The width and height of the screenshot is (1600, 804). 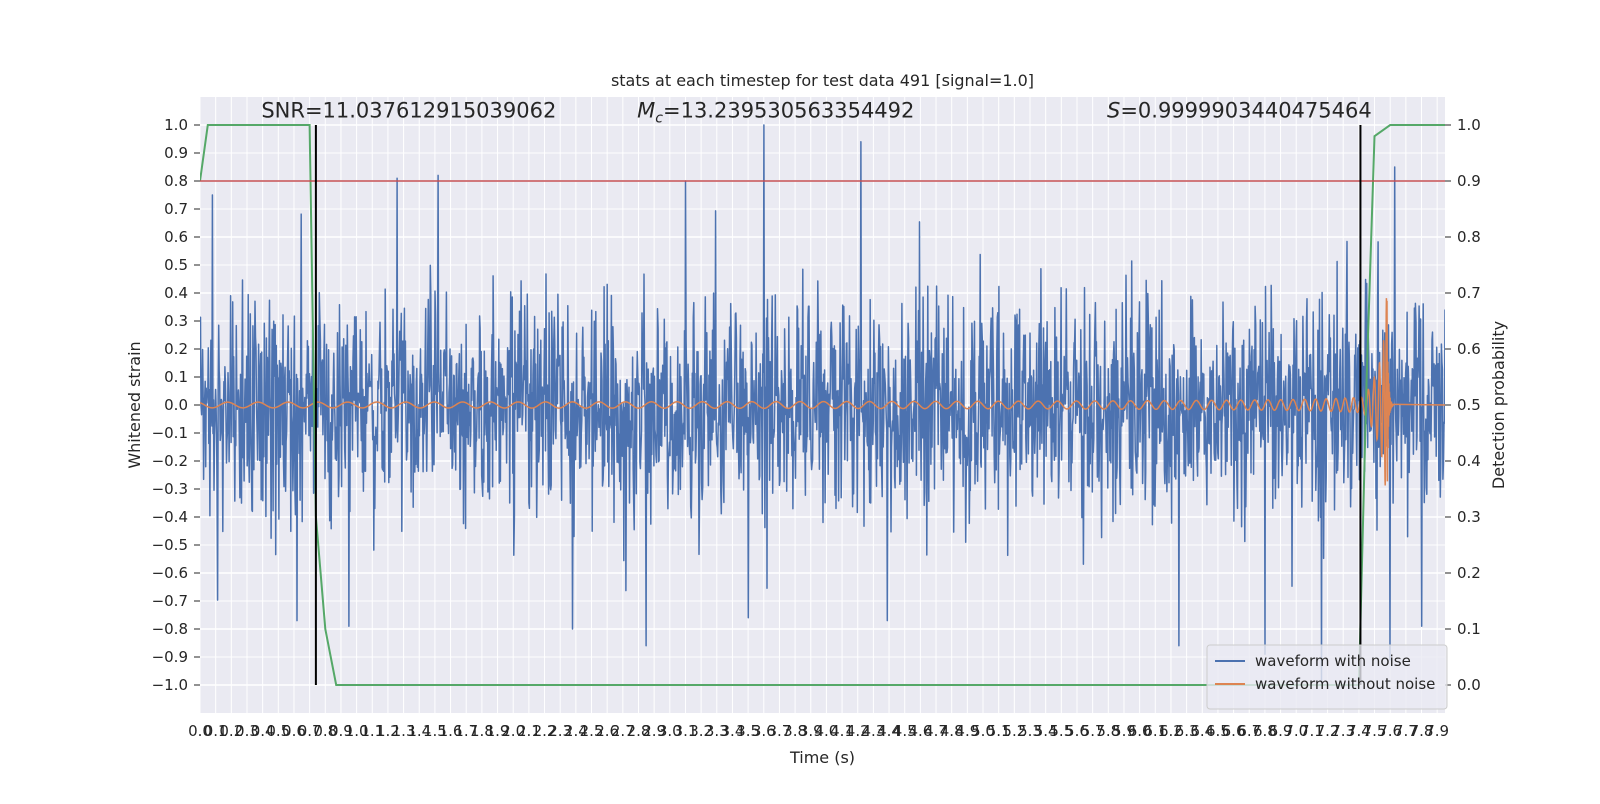 I want to click on y-tick-label: 0.6, so click(x=176, y=237).